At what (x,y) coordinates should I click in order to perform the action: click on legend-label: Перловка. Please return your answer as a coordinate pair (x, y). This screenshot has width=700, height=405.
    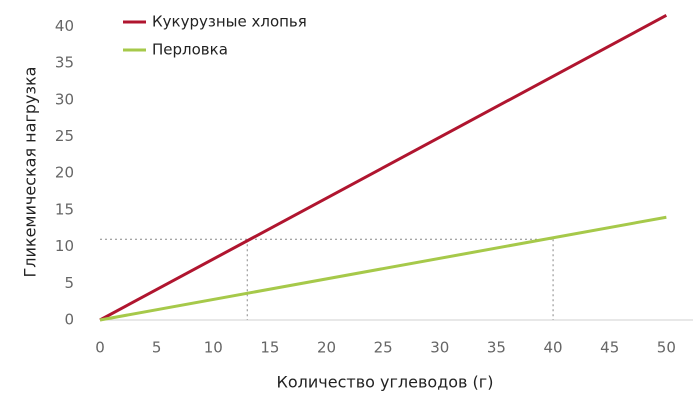
    Looking at the image, I should click on (190, 50).